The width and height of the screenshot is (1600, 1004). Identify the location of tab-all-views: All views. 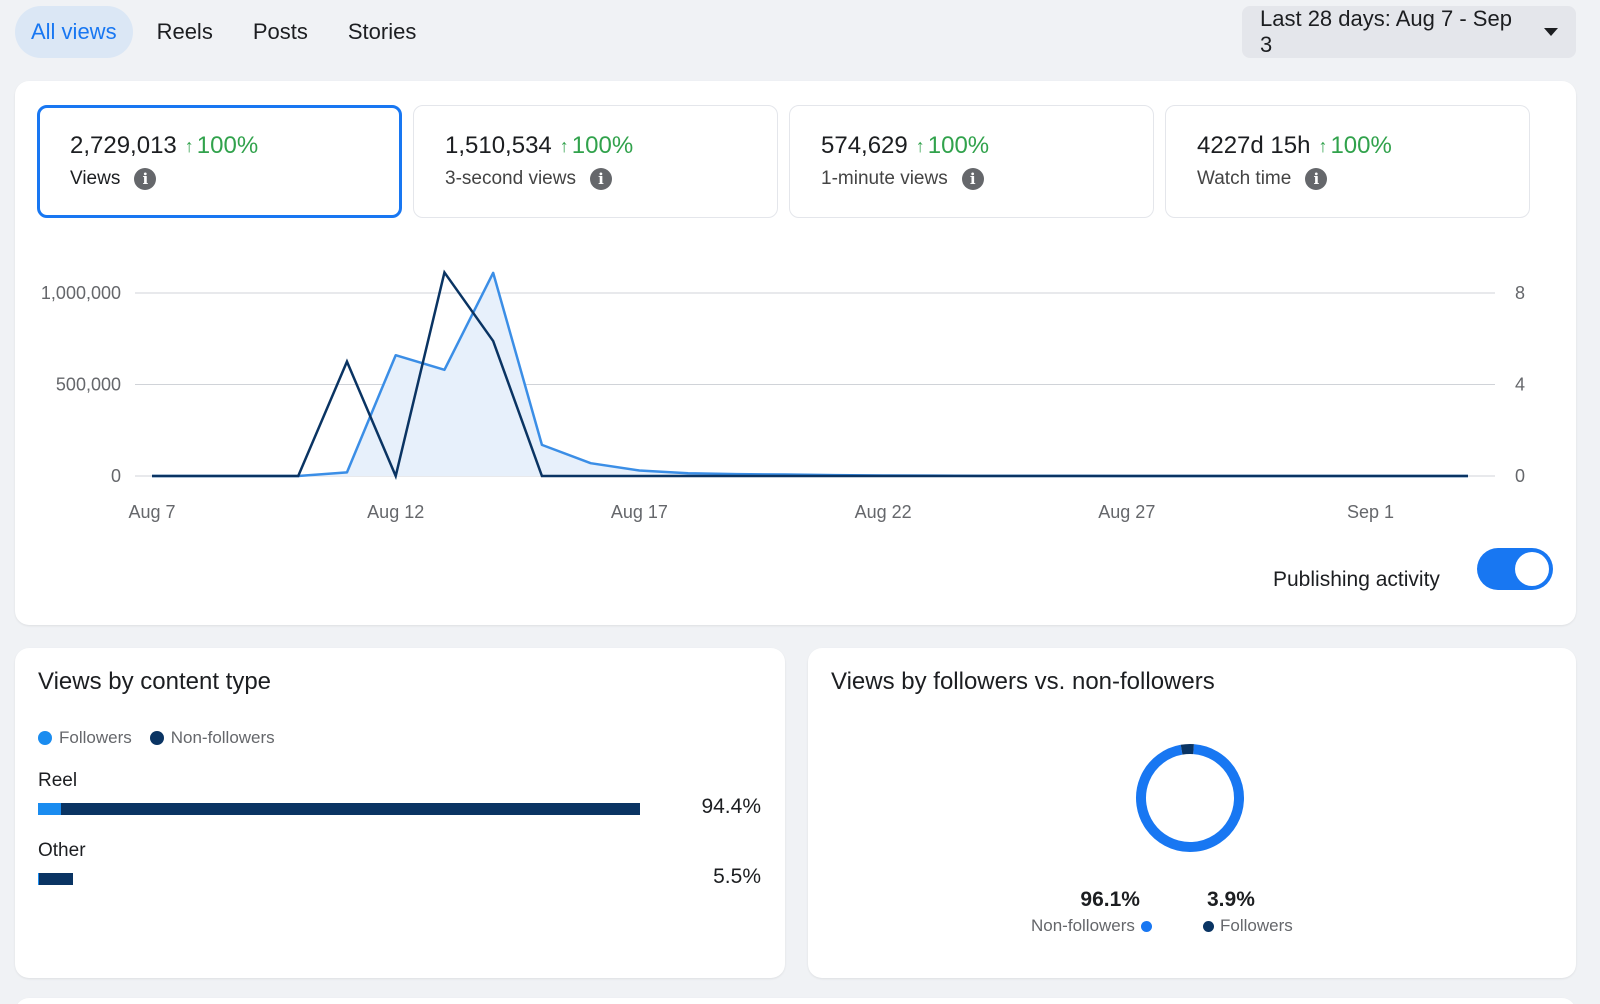
(74, 32).